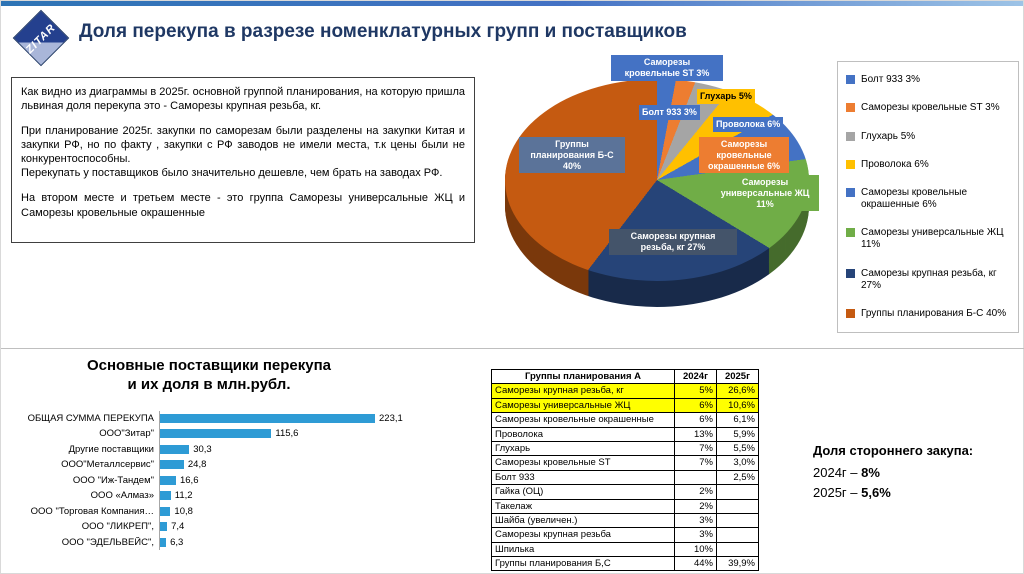 The height and width of the screenshot is (574, 1024). I want to click on table-header-cell: 2025г, so click(737, 376).